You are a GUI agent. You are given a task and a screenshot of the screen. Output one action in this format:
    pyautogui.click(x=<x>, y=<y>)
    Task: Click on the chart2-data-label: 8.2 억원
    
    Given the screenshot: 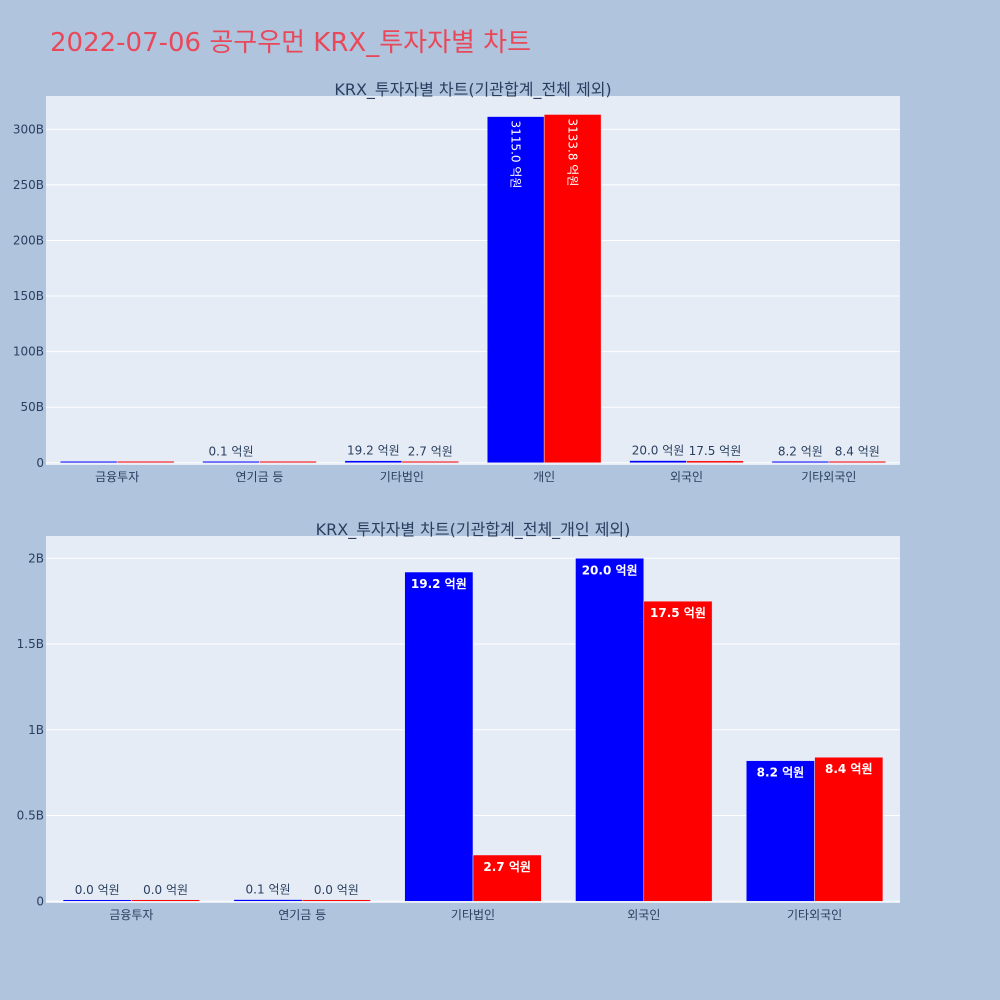 What is the action you would take?
    pyautogui.click(x=781, y=773)
    